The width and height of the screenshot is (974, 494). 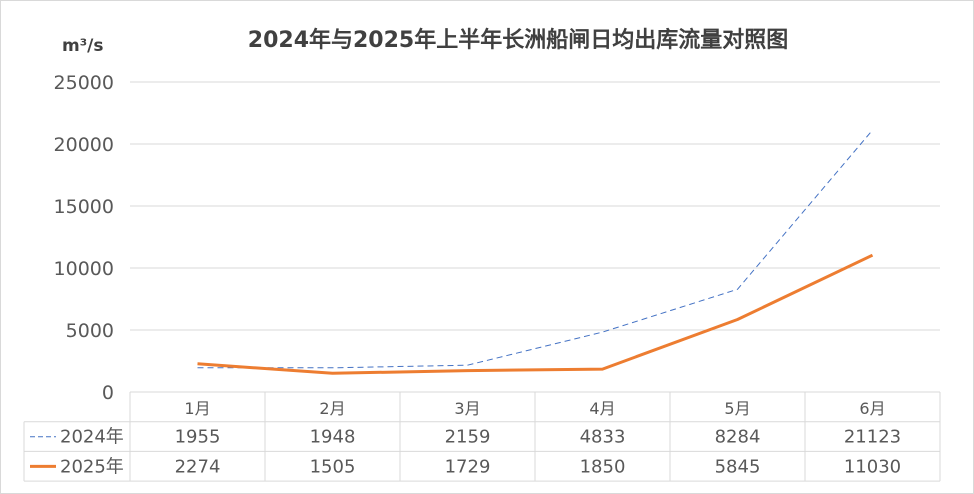 I want to click on table-value: 21123, so click(x=872, y=437).